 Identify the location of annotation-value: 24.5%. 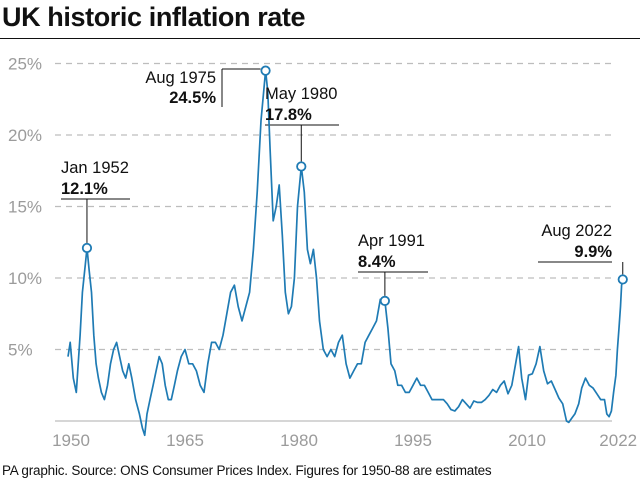
(192, 98).